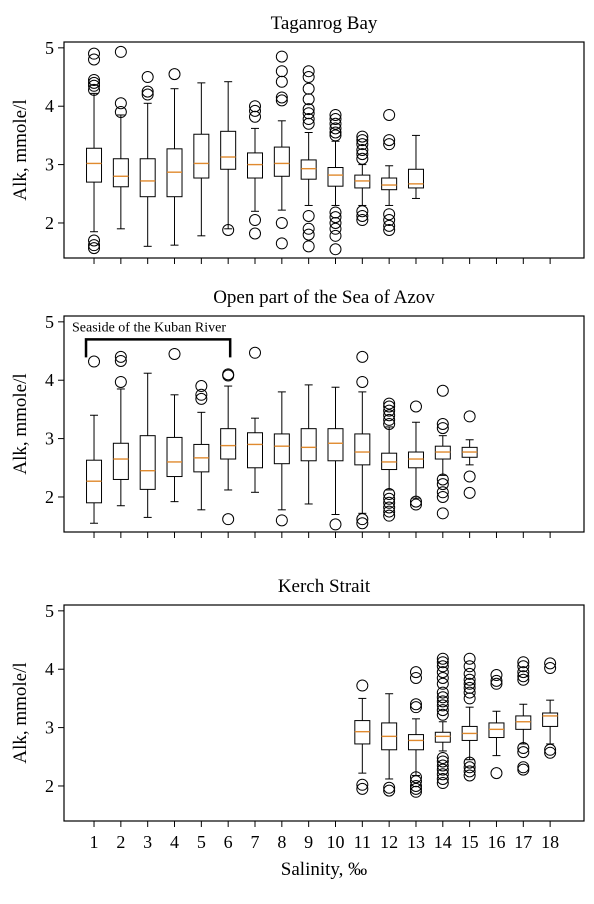 The image size is (594, 904). I want to click on y-tick-label: 3, so click(49, 439).